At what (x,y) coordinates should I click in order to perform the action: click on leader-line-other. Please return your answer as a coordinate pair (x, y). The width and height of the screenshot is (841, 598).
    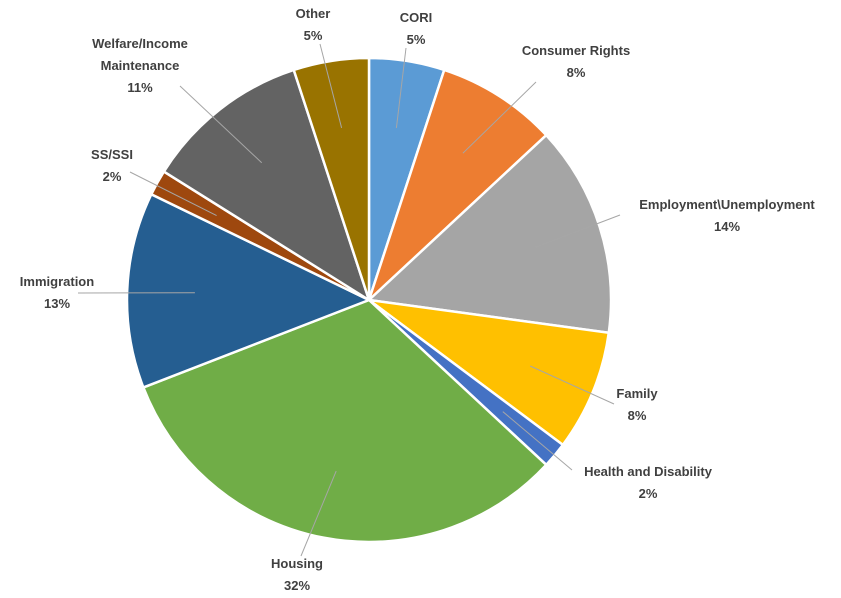
    Looking at the image, I should click on (331, 86).